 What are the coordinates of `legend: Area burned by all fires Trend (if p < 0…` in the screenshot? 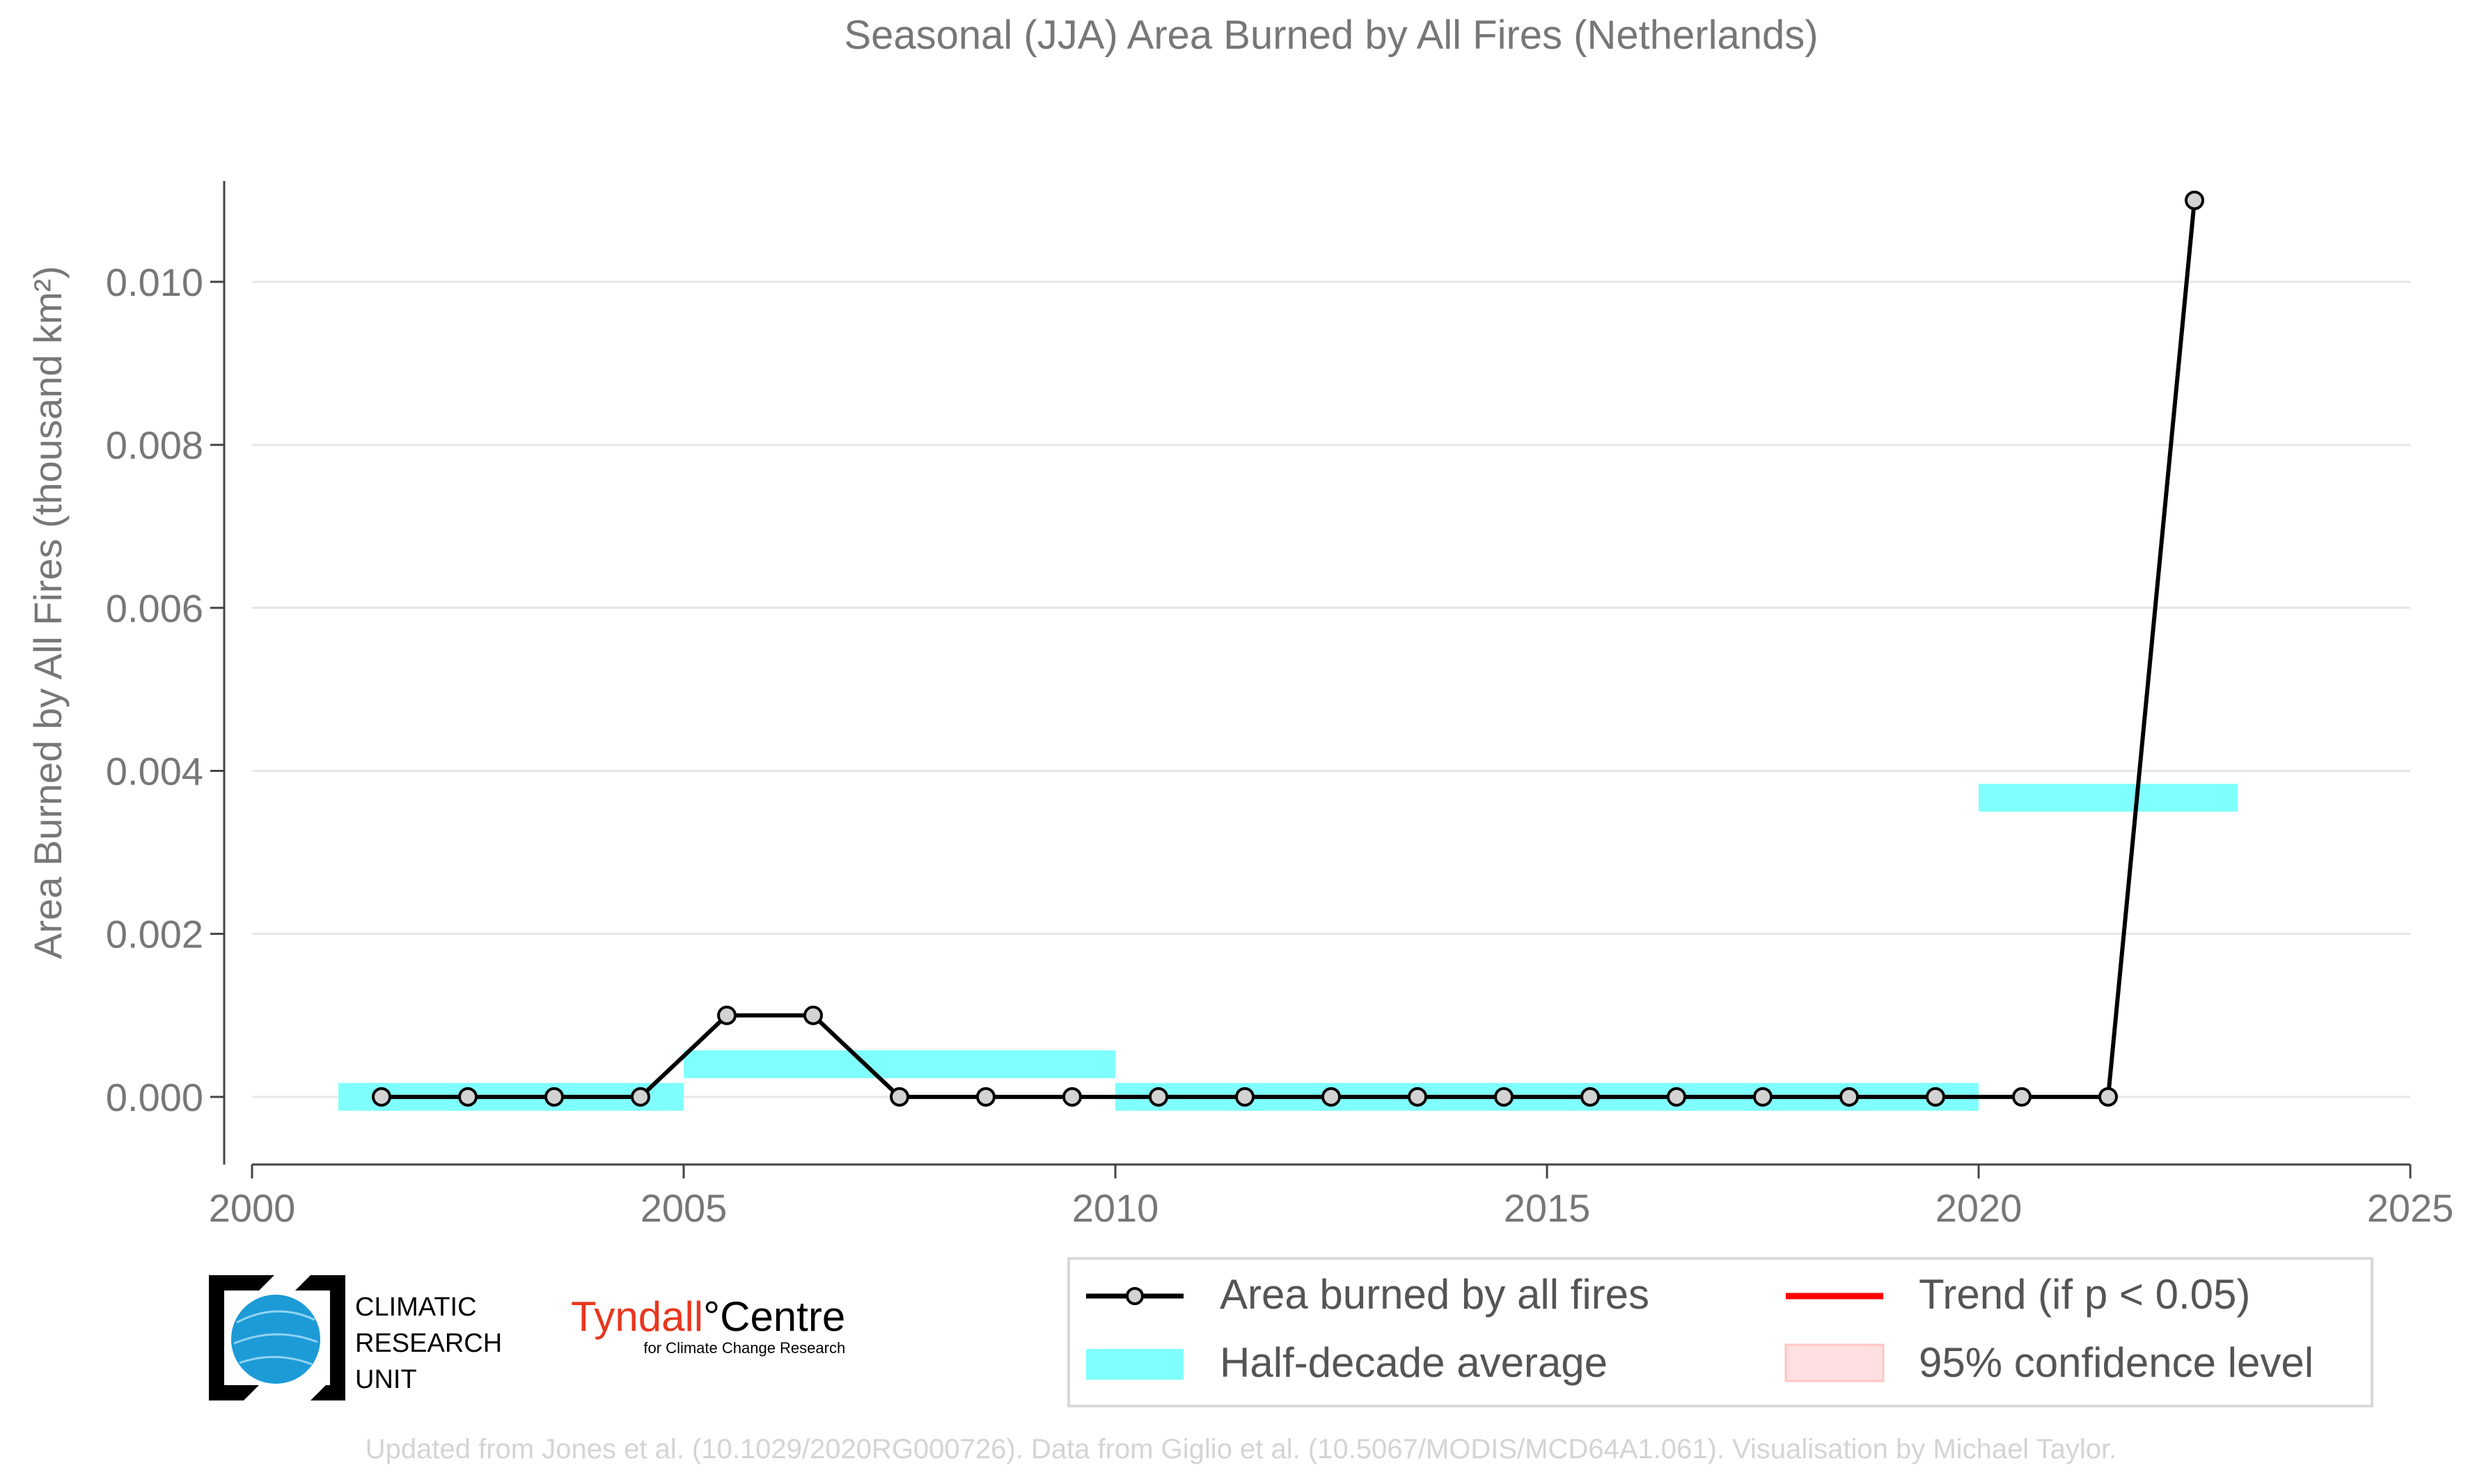 It's located at (1720, 1332).